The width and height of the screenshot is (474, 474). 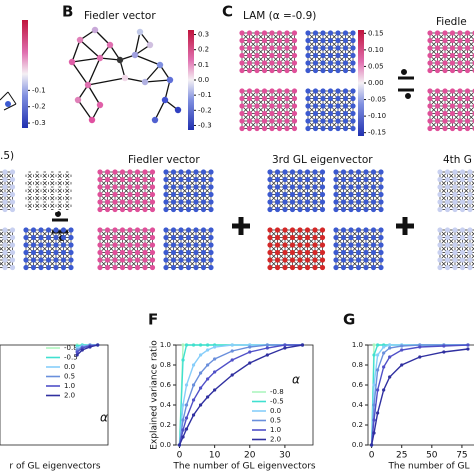 What do you see at coordinates (349, 320) in the screenshot?
I see `panel-label: G` at bounding box center [349, 320].